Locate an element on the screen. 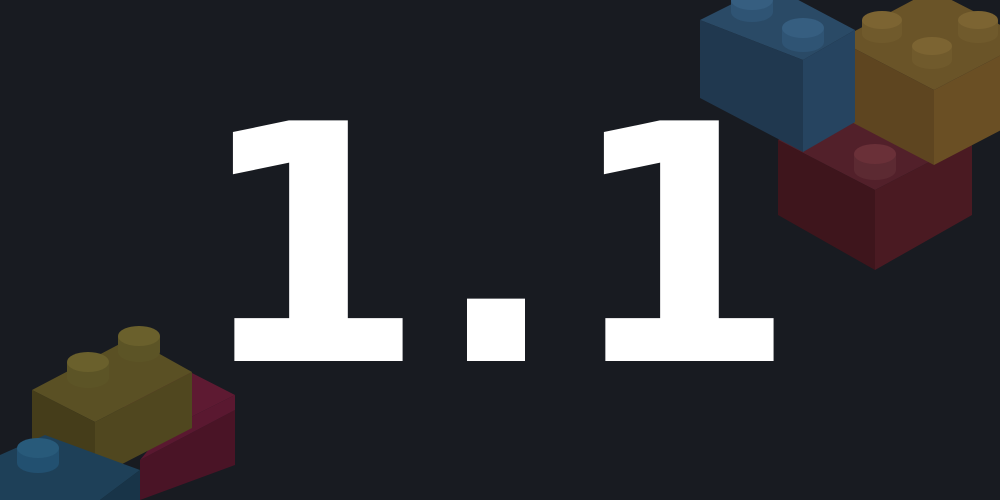  yellow-brick-icon is located at coordinates (919, 82).